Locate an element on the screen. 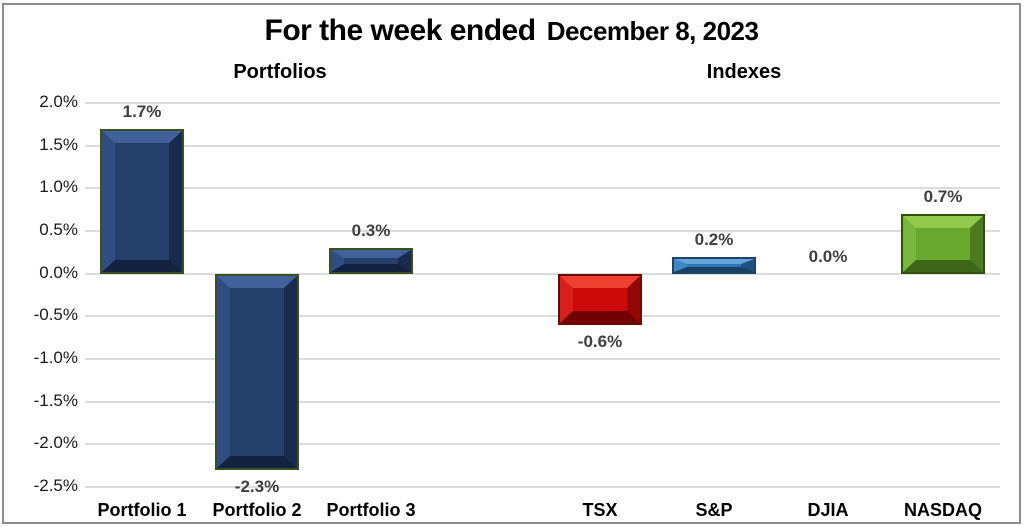  bar-tsx is located at coordinates (600, 299).